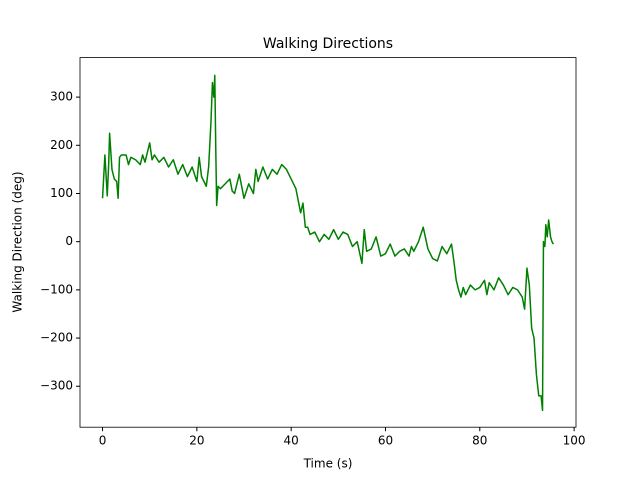  Describe the element at coordinates (56, 338) in the screenshot. I see `y-tick-label: −200` at that location.